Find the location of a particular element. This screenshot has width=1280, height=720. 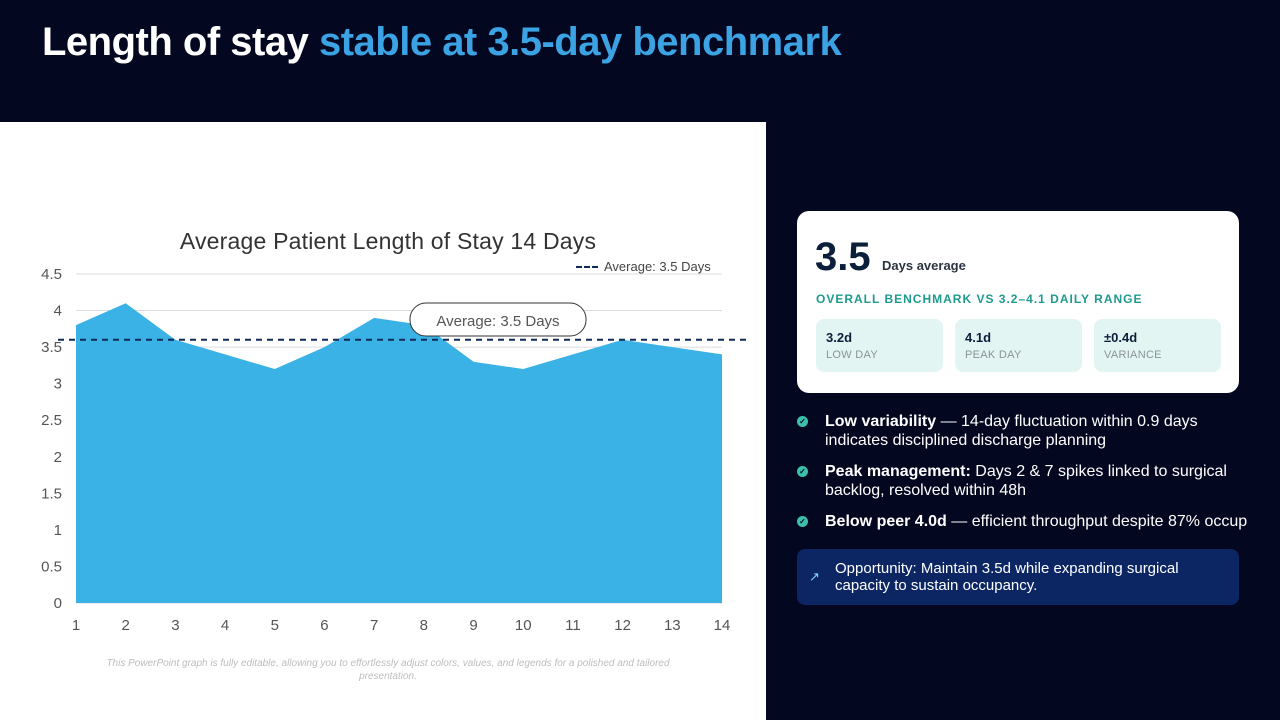

chart-legend: Average: 3.5 Days is located at coordinates (643, 266).